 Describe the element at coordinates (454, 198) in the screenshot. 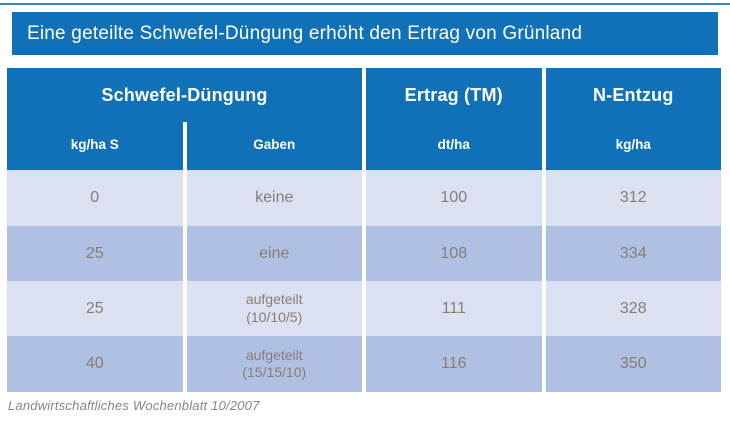

I see `cell-ertrag: 100` at that location.